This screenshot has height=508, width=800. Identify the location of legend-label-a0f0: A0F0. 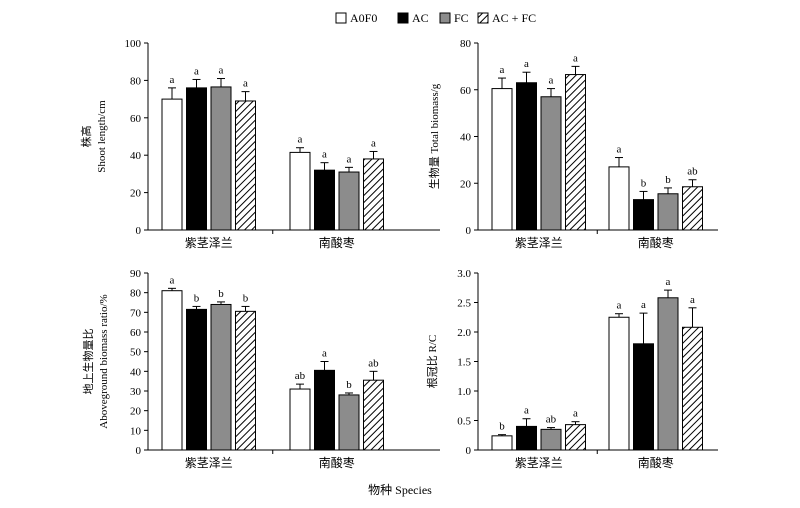
(363, 18).